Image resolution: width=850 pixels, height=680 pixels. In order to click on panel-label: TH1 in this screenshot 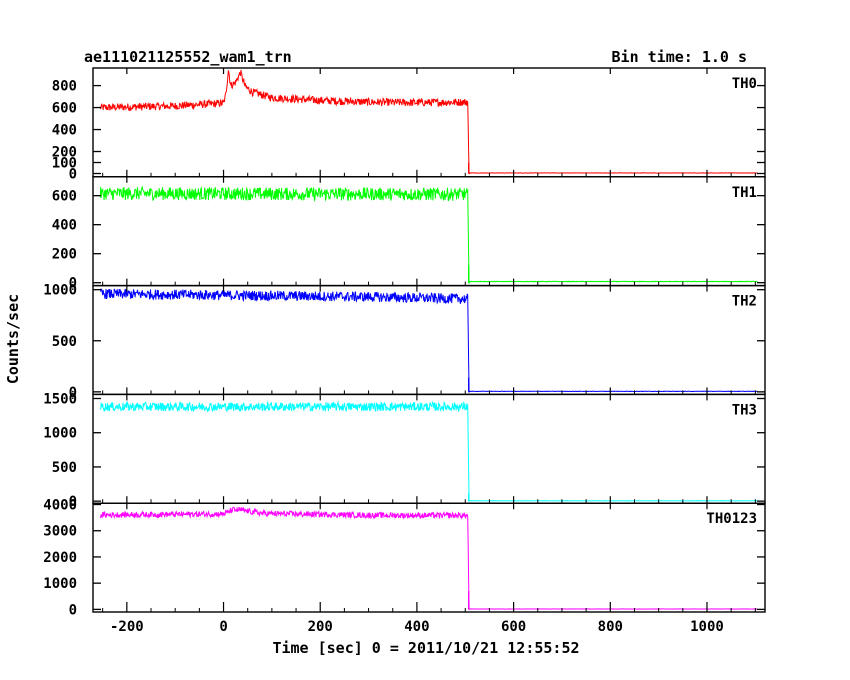, I will do `click(744, 193)`.